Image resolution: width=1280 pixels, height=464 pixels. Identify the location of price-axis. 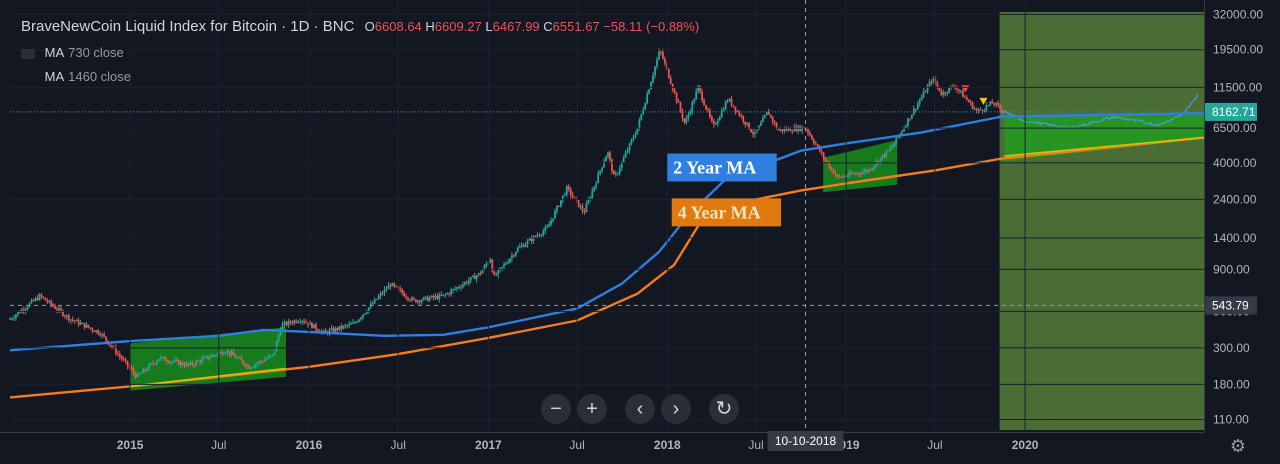
(1242, 216).